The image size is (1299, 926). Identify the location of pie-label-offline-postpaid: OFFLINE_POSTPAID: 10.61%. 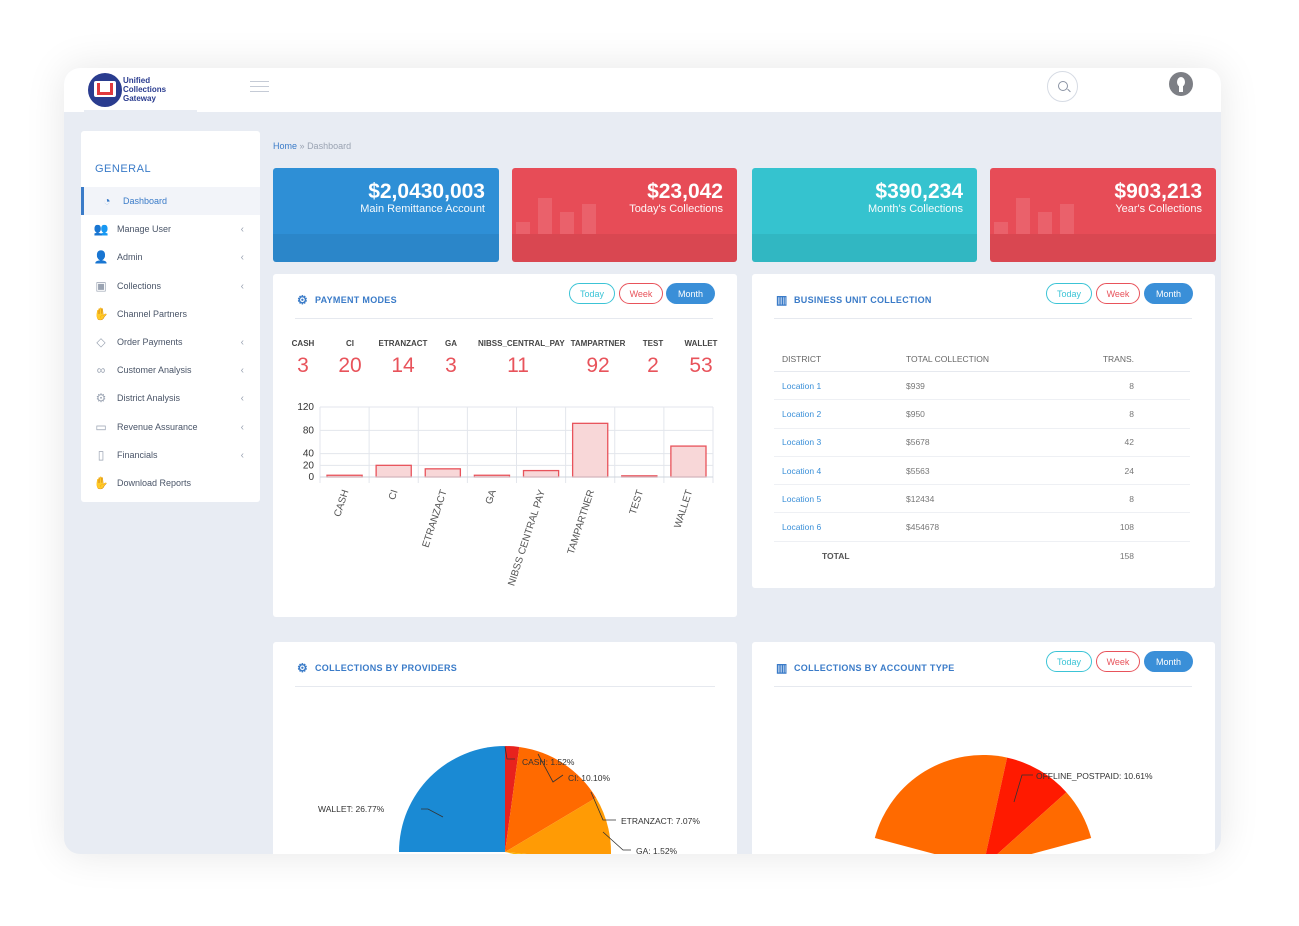
(1094, 776).